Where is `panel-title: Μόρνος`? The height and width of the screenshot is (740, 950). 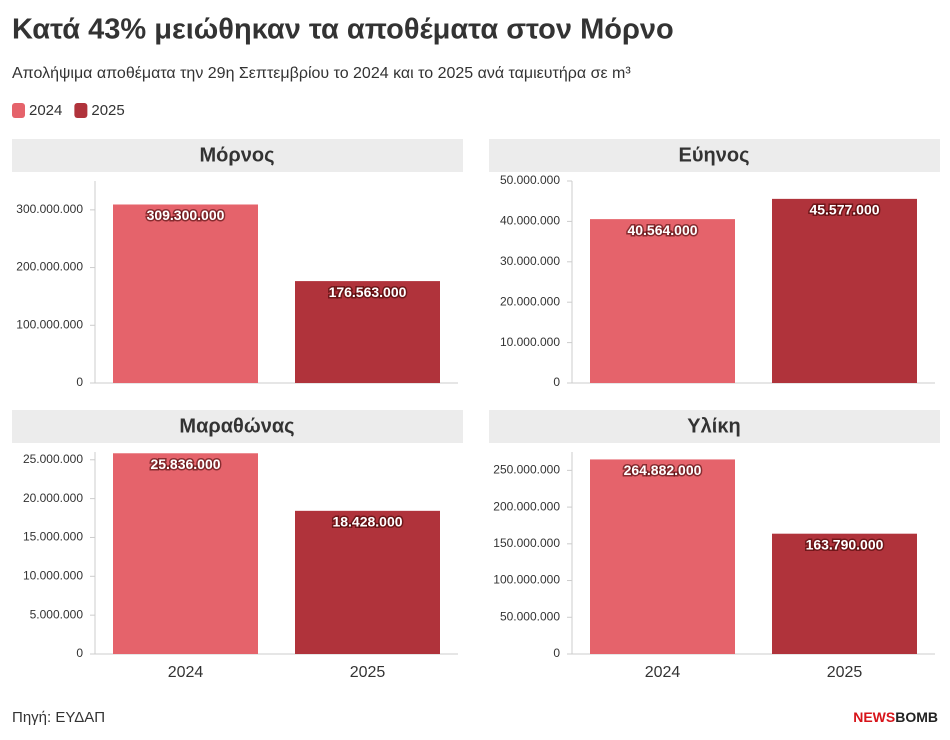
panel-title: Μόρνος is located at coordinates (237, 155).